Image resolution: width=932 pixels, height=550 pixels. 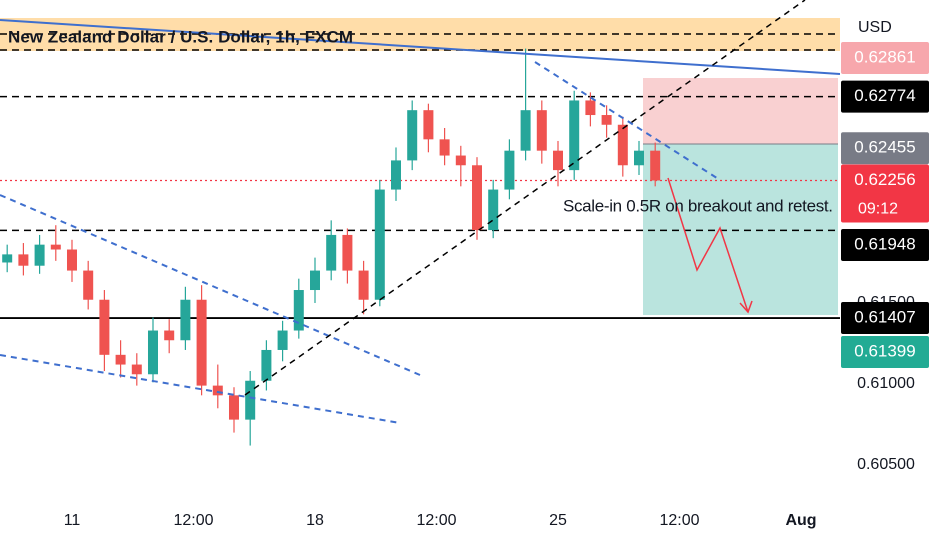 What do you see at coordinates (878, 209) in the screenshot?
I see `countdown: 09:12` at bounding box center [878, 209].